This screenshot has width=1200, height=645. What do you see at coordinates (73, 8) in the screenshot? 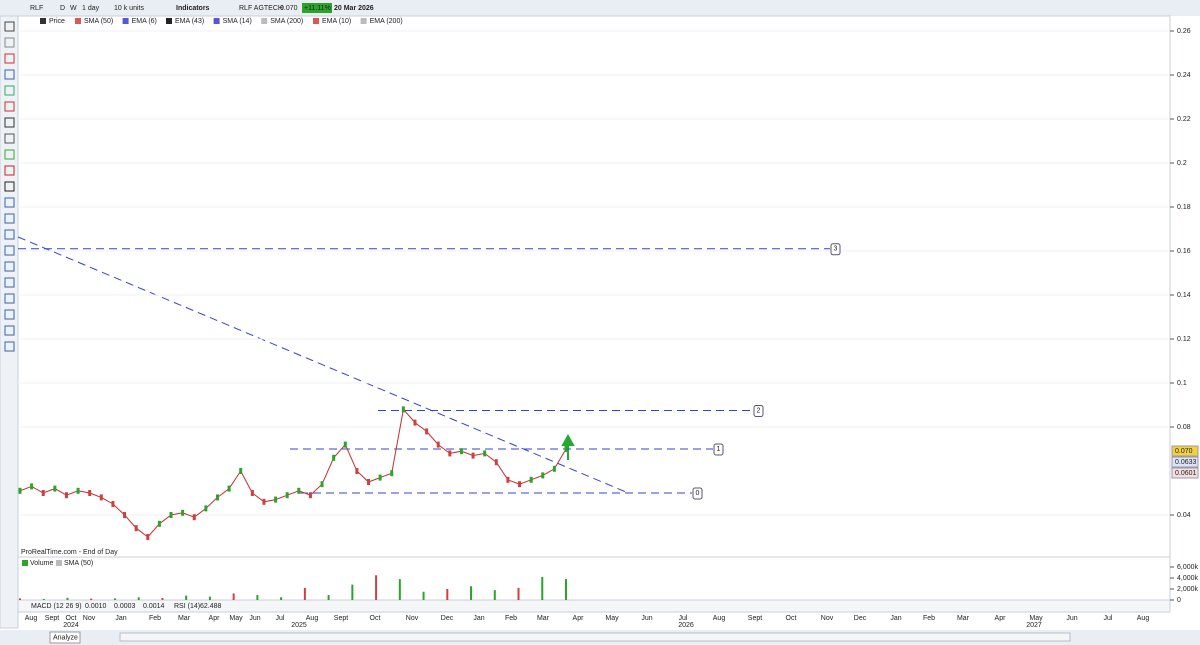
I see `toolbar-period_w: W` at bounding box center [73, 8].